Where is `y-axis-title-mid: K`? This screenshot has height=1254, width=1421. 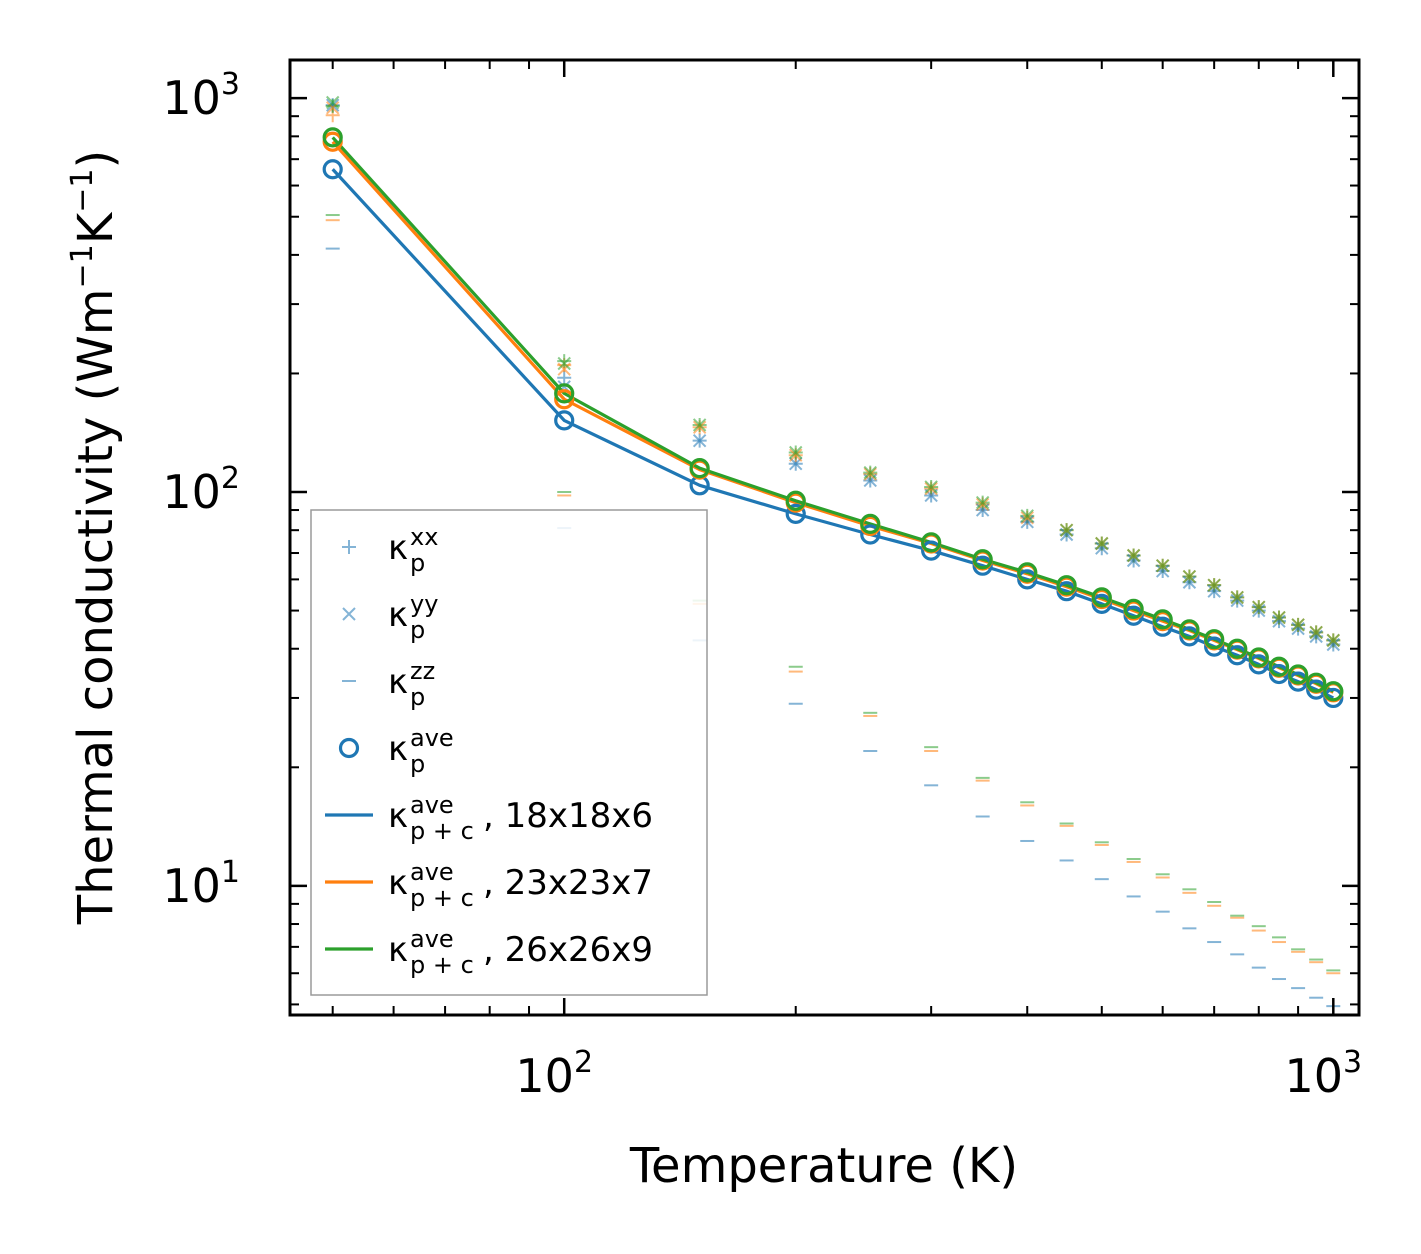 y-axis-title-mid: K is located at coordinates (96, 227).